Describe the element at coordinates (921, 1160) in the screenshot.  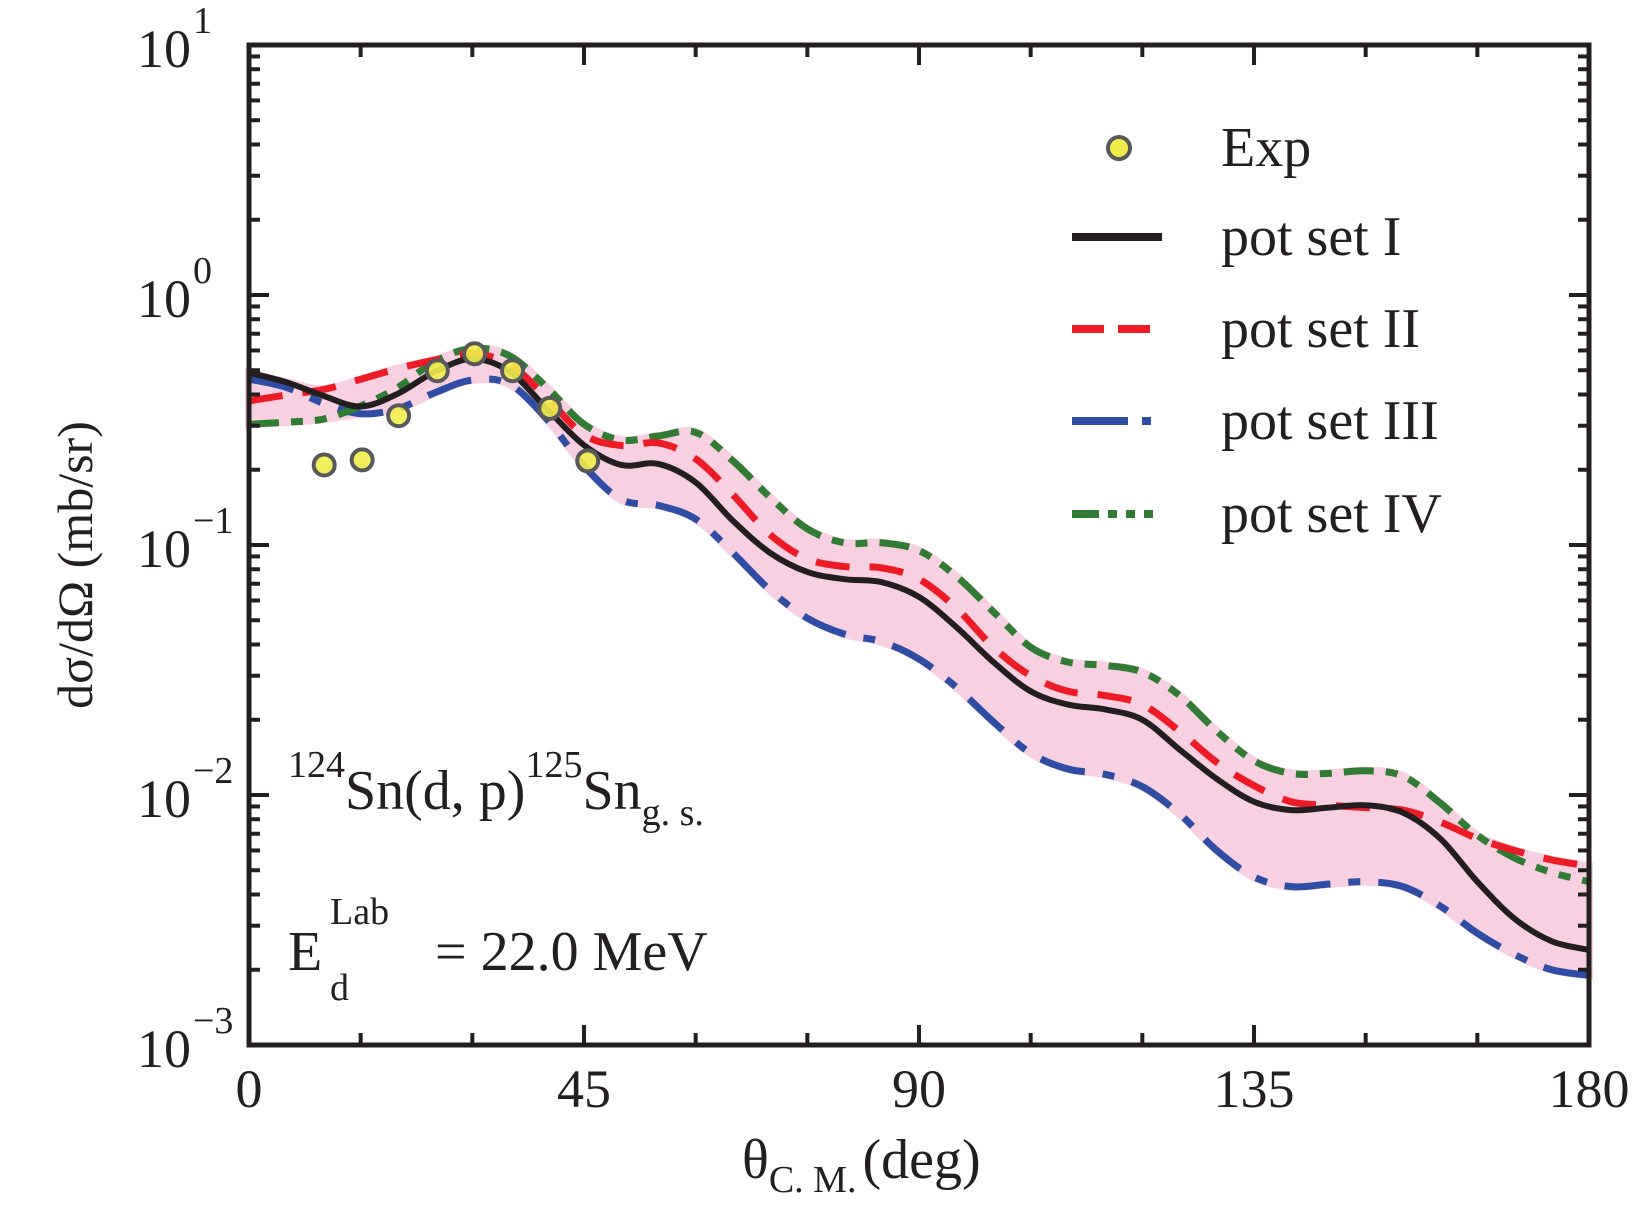
I see `x-axis-label-unit: (deg)` at that location.